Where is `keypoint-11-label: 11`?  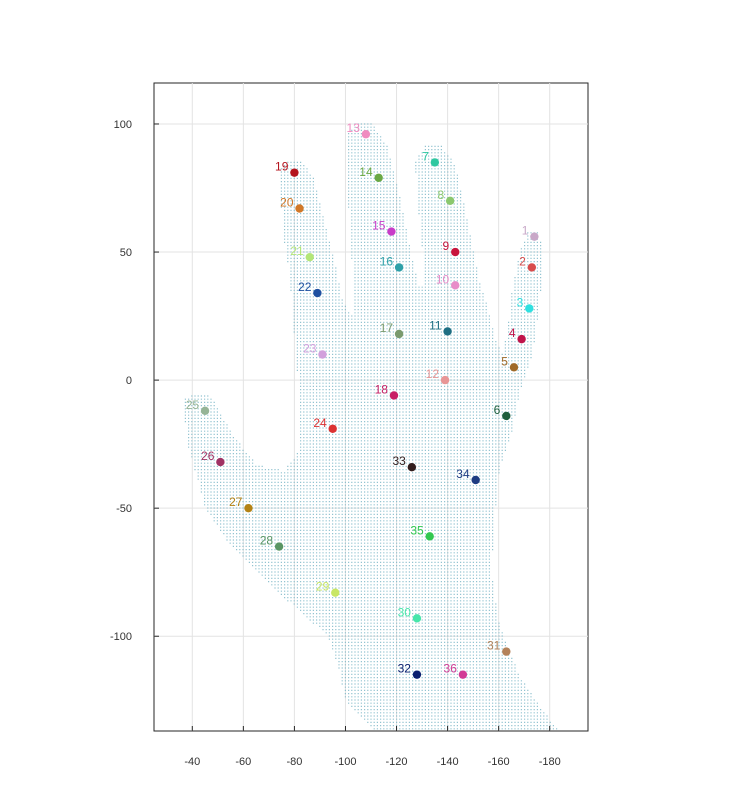
keypoint-11-label: 11 is located at coordinates (435, 325).